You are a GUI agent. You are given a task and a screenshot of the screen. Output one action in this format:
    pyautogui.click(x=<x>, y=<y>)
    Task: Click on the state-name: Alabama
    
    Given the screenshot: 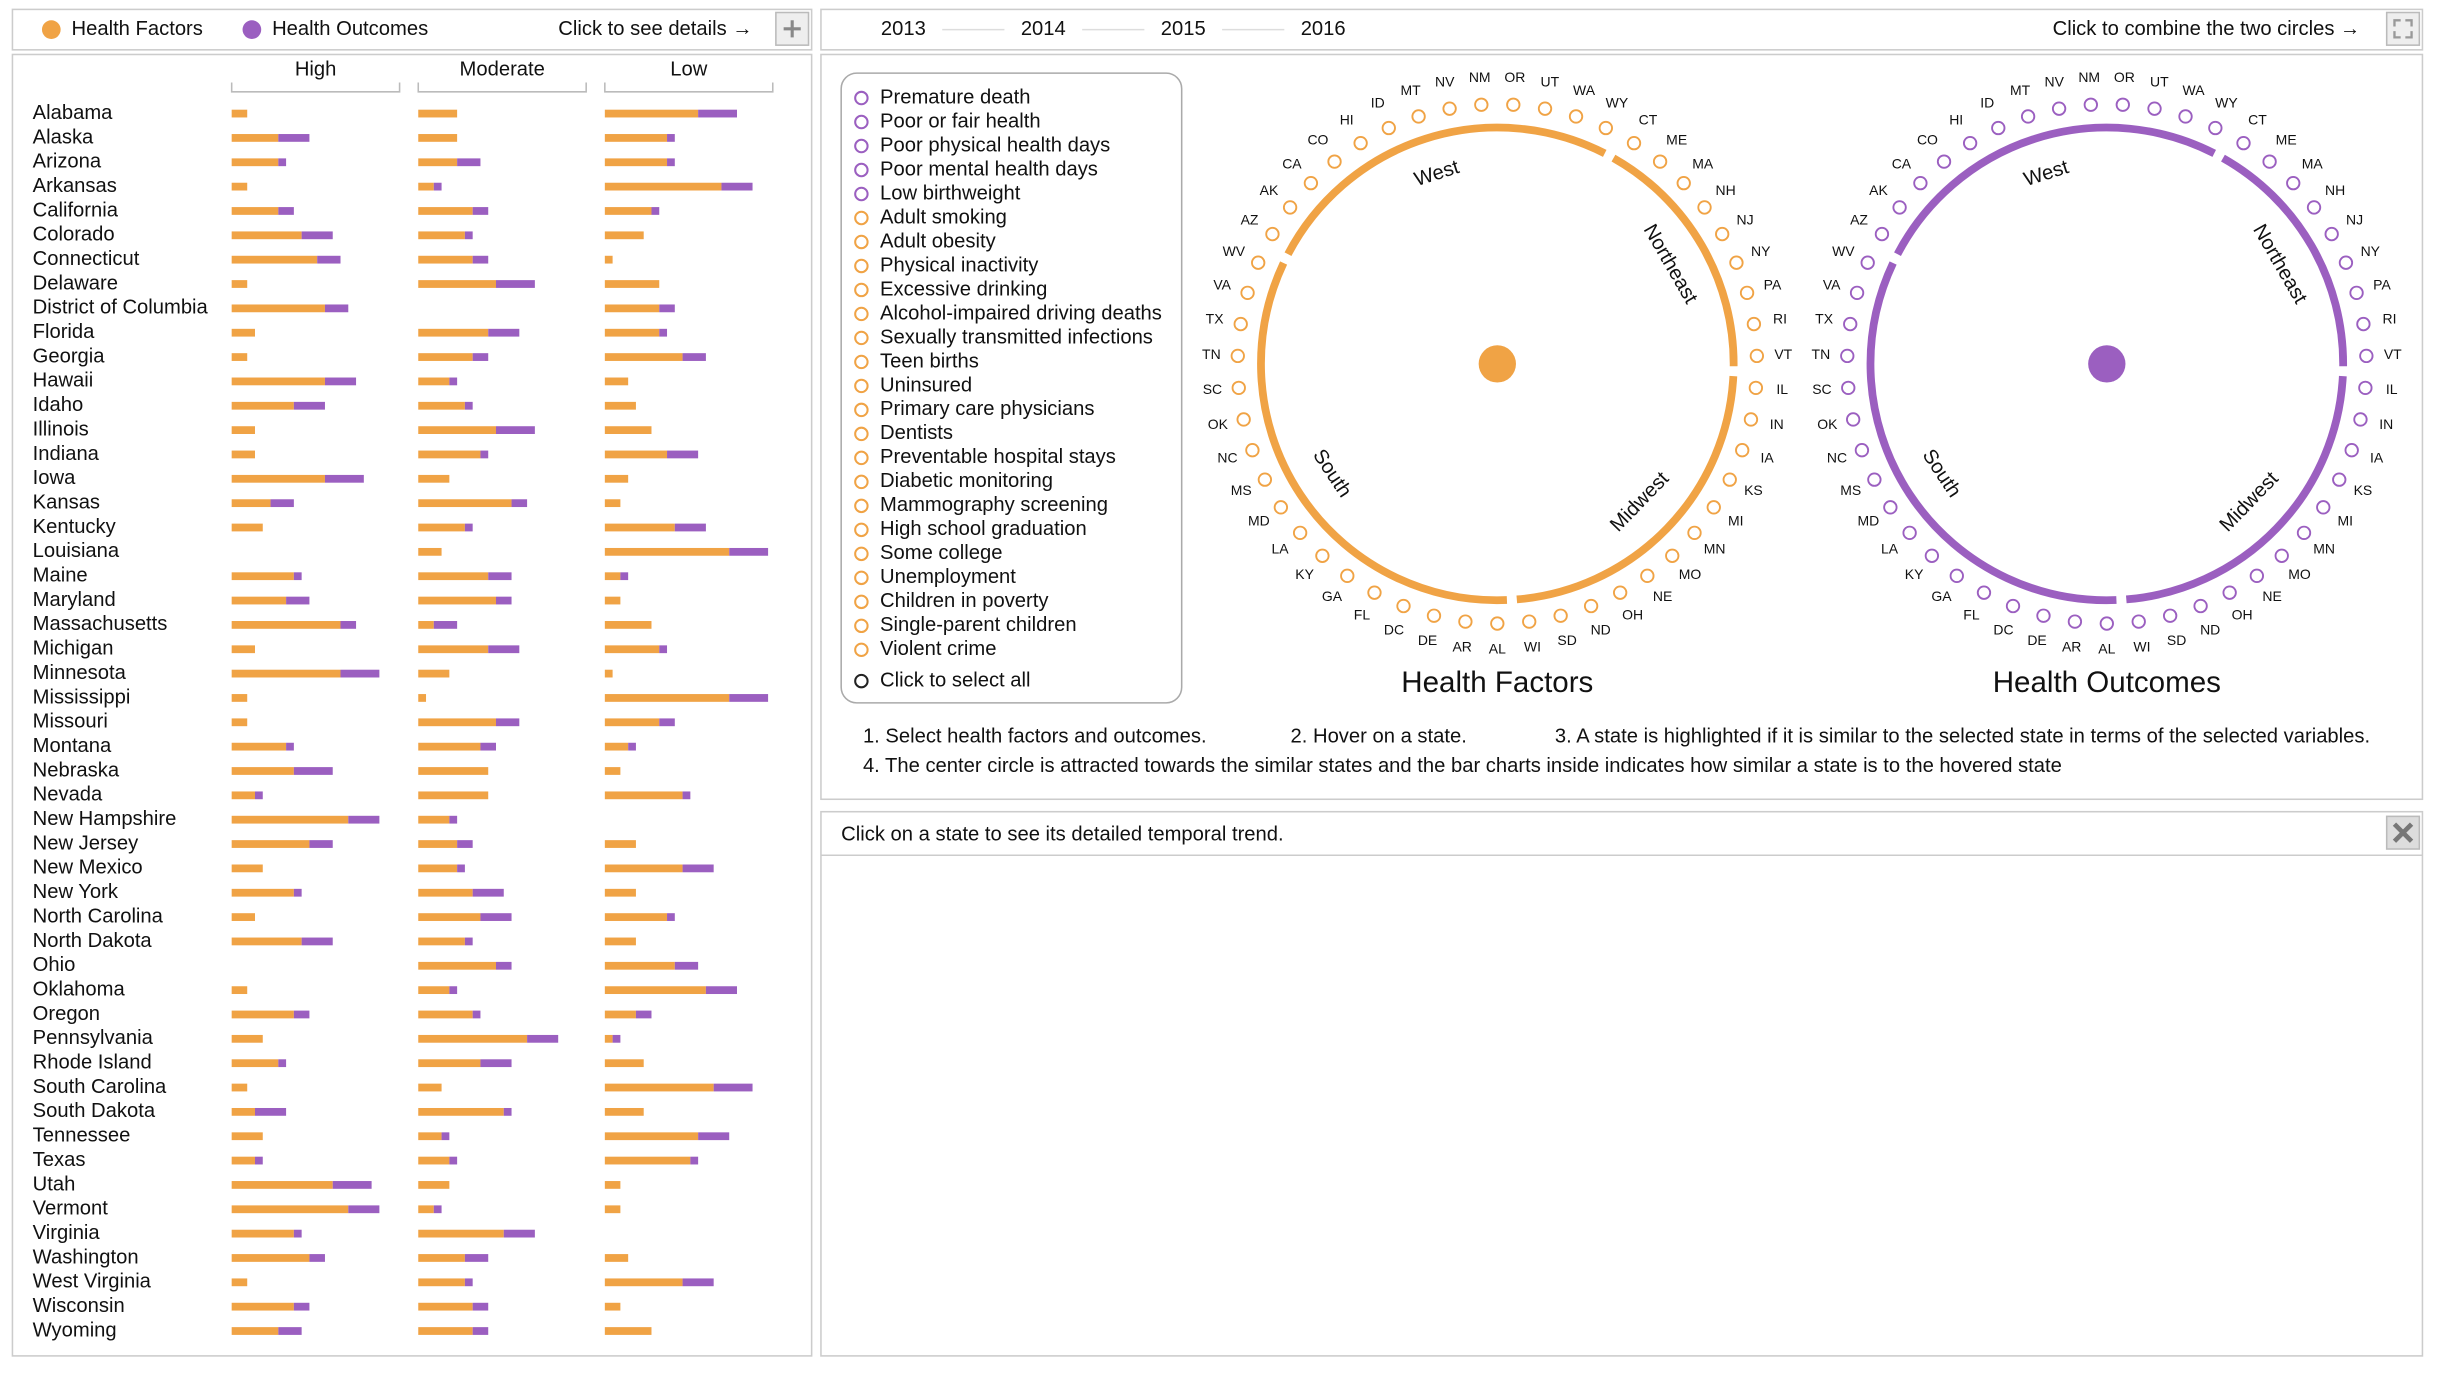 What is the action you would take?
    pyautogui.click(x=73, y=113)
    